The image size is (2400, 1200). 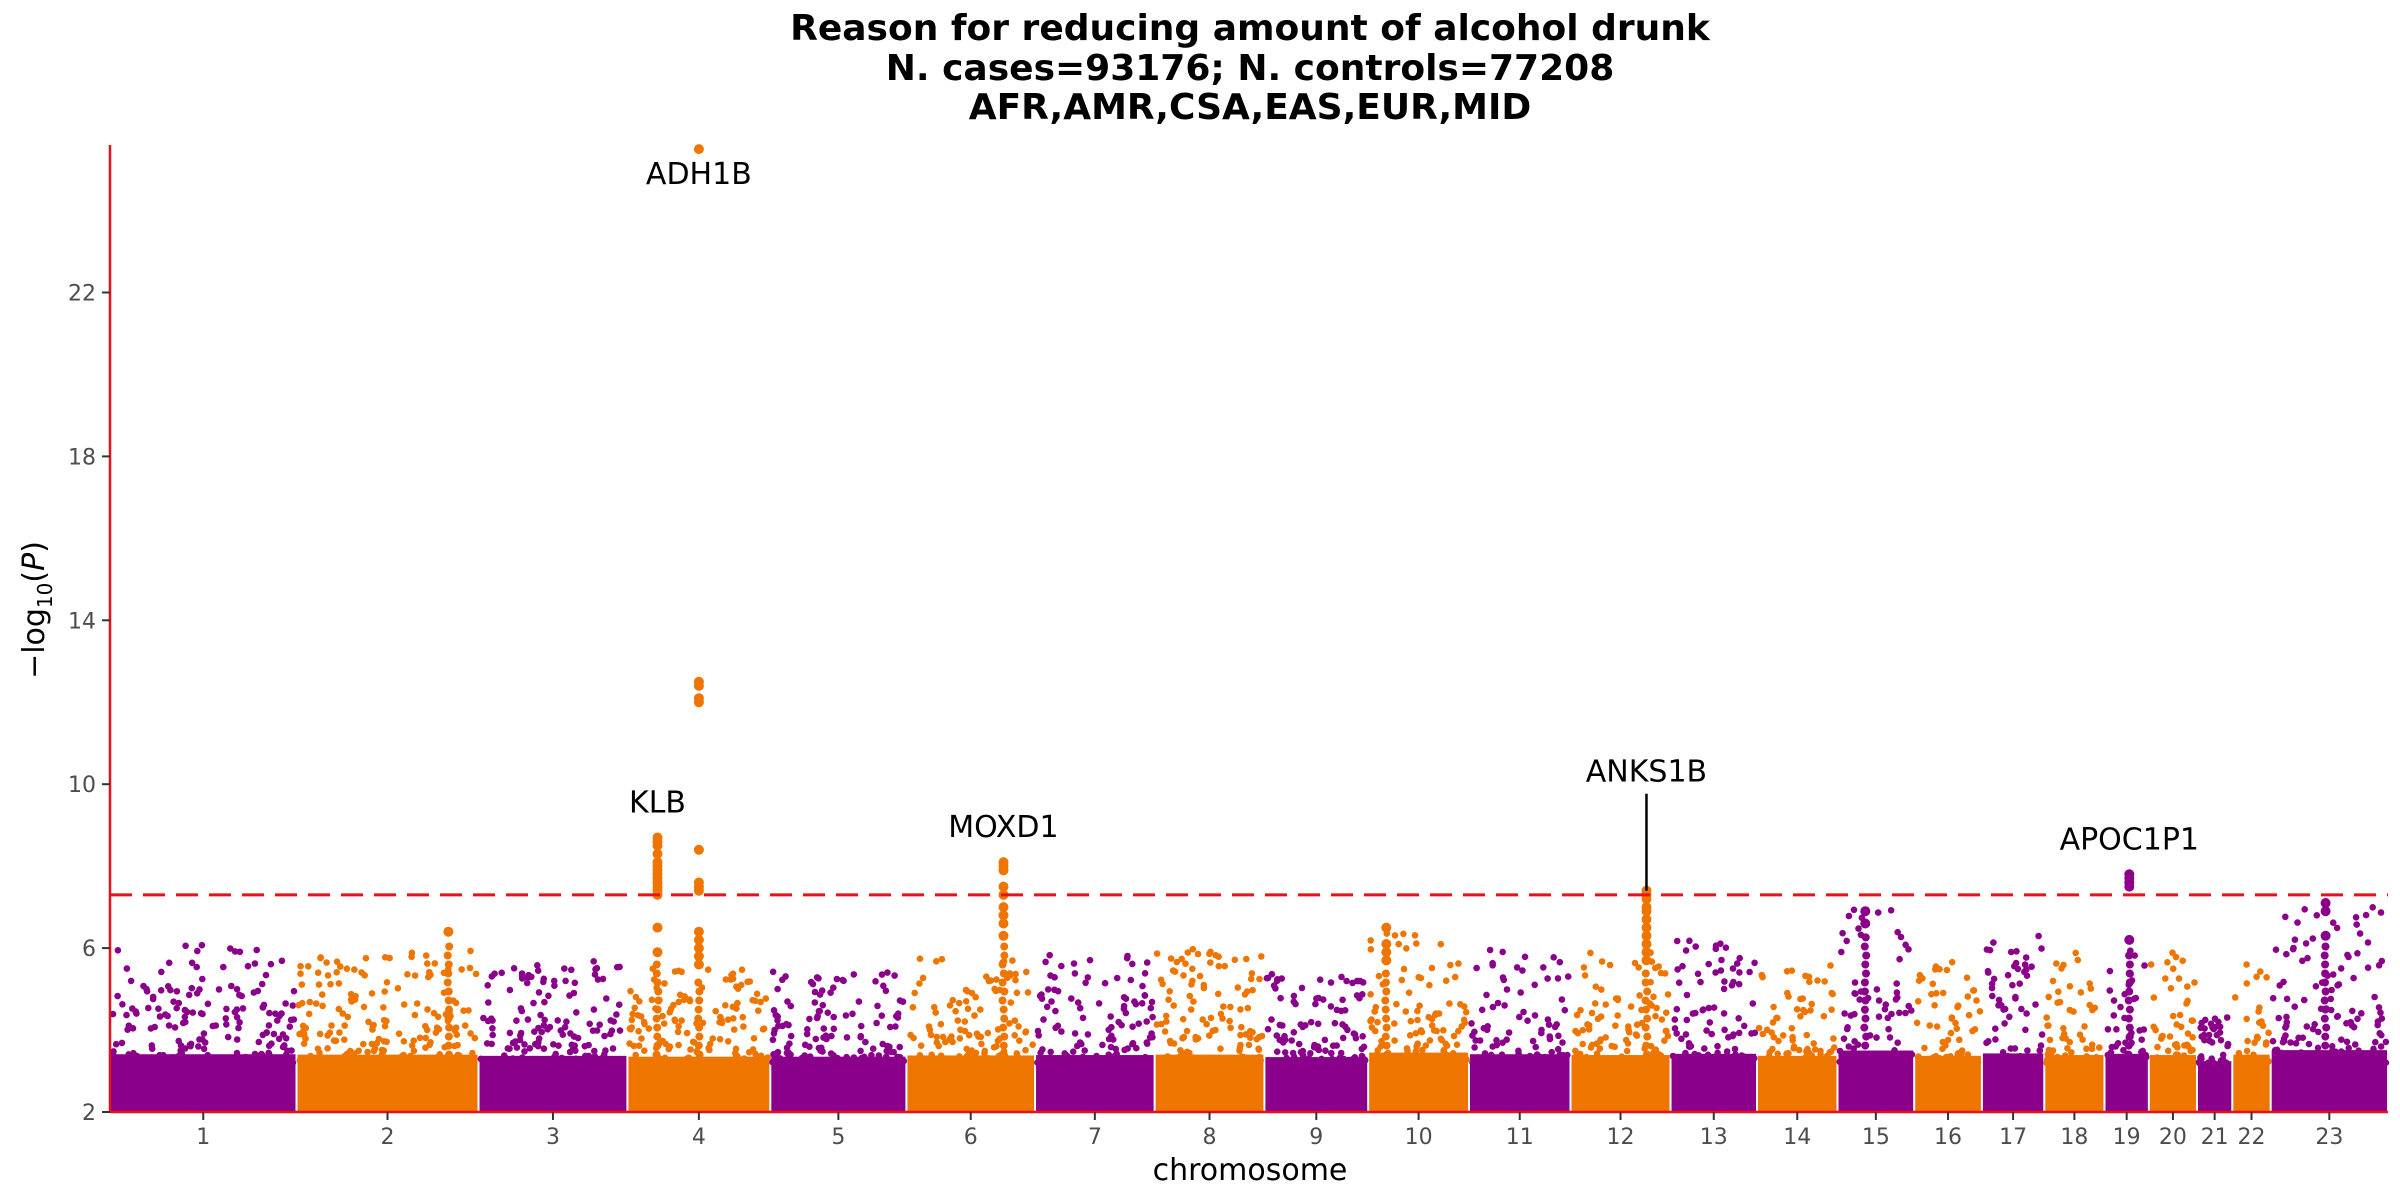 What do you see at coordinates (2213, 1063) in the screenshot?
I see `chromosome-21-points` at bounding box center [2213, 1063].